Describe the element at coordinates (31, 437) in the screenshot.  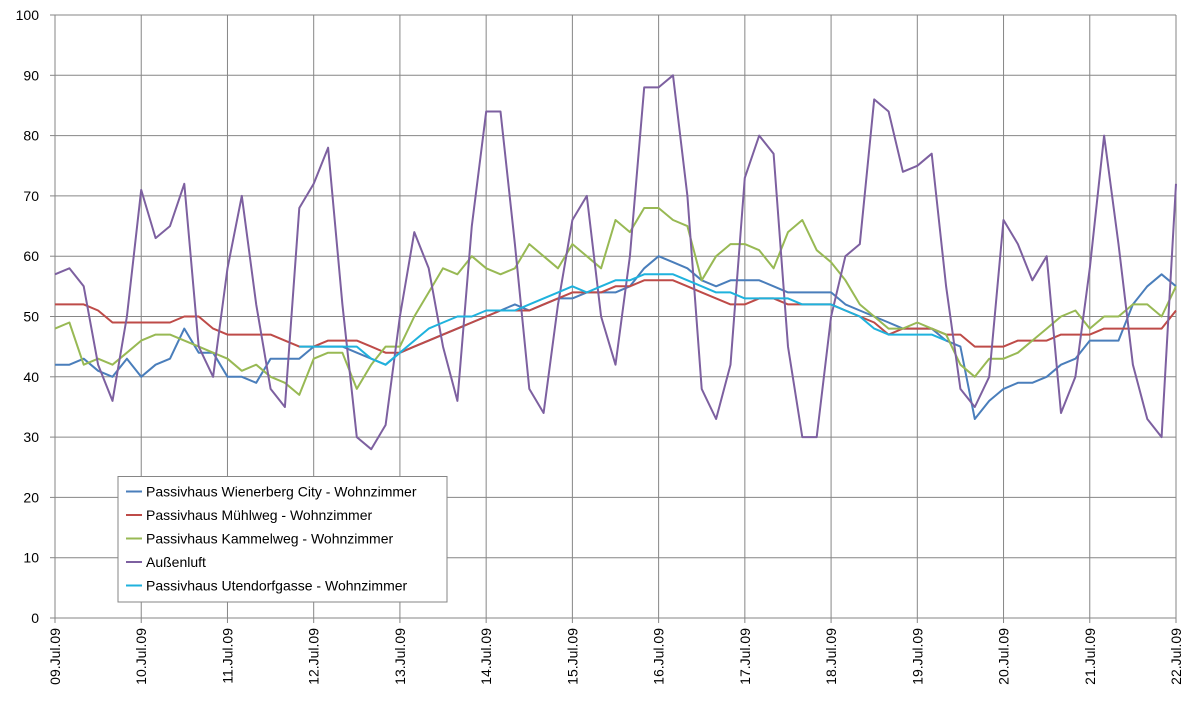
I see `y-tick-label: 30` at that location.